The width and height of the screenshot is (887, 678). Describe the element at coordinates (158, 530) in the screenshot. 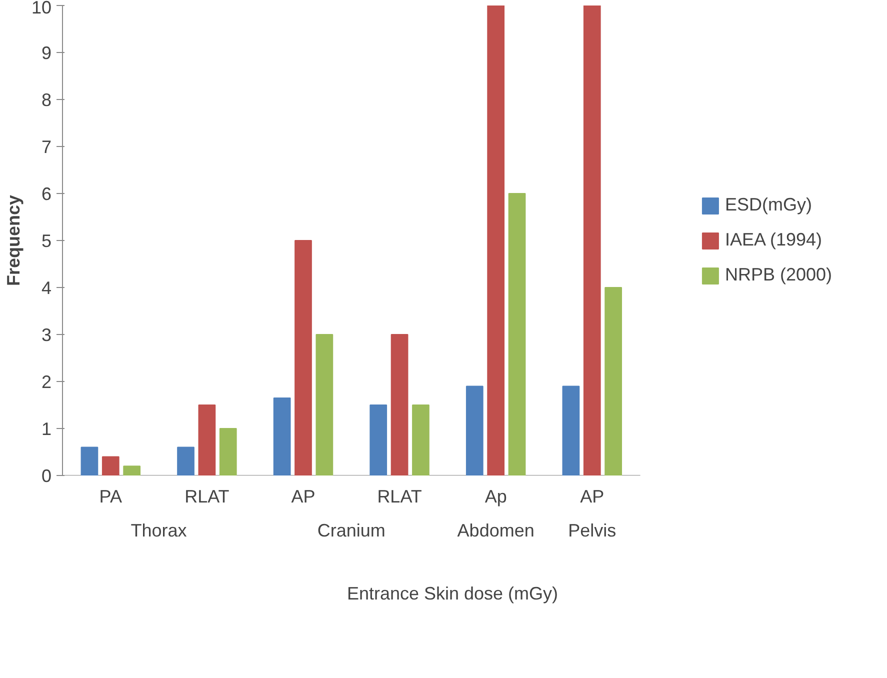

I see `text: Thorax` at that location.